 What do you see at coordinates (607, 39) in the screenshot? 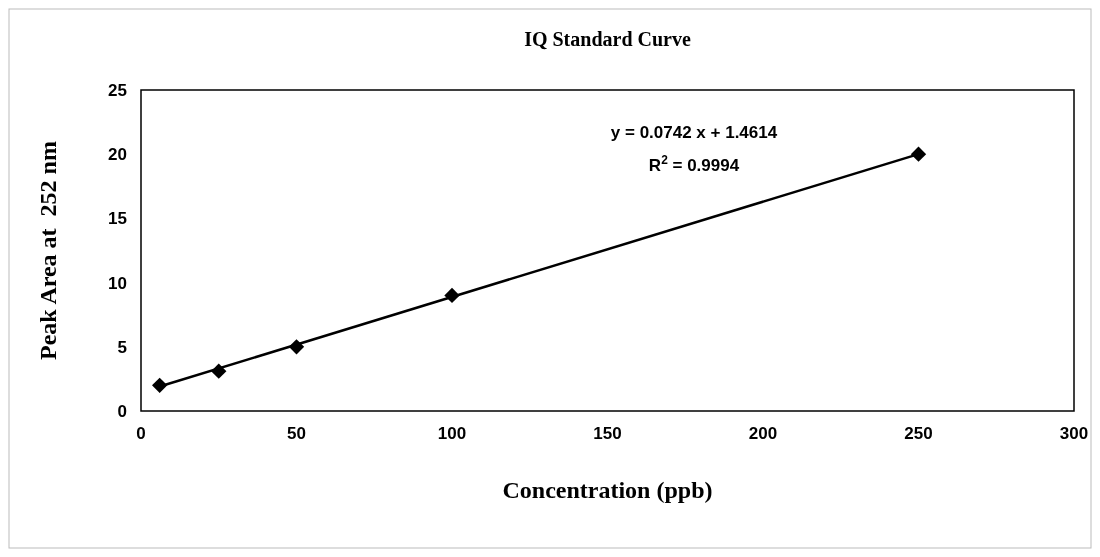
I see `chart-title: IQ Standard Curve` at bounding box center [607, 39].